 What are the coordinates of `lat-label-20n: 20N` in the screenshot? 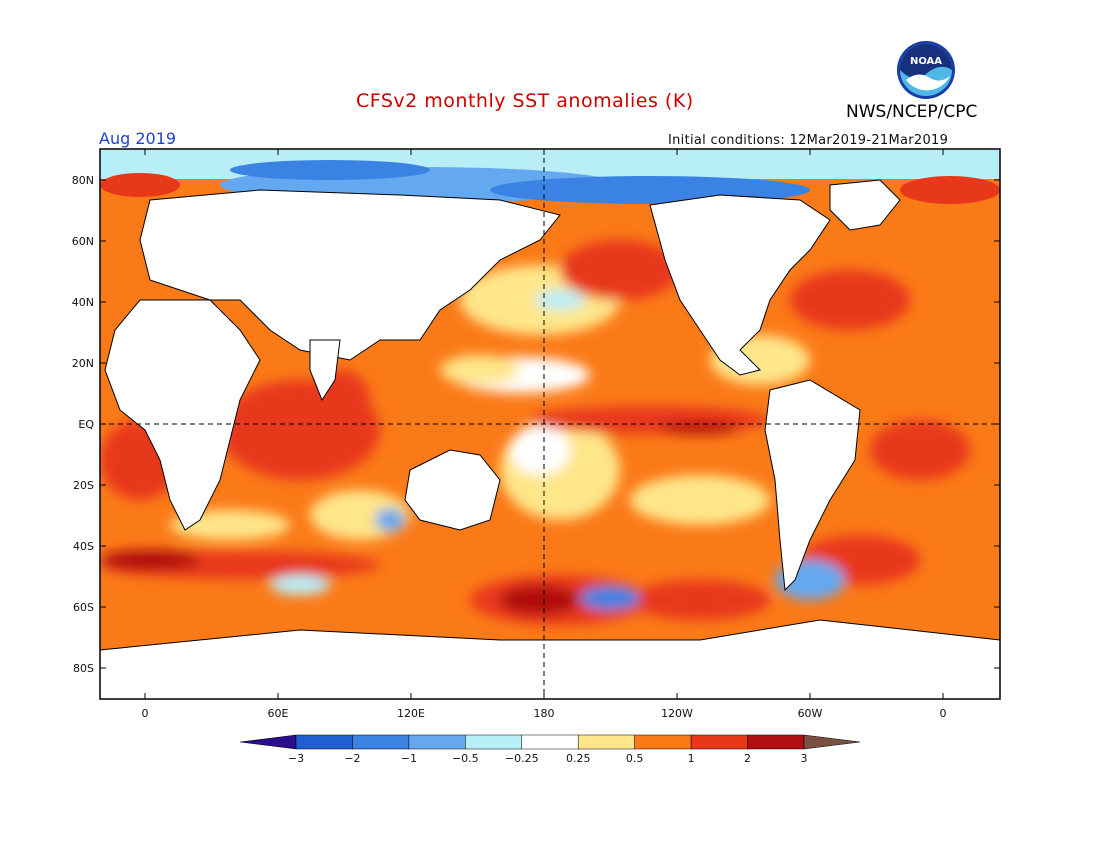 It's located at (82, 363).